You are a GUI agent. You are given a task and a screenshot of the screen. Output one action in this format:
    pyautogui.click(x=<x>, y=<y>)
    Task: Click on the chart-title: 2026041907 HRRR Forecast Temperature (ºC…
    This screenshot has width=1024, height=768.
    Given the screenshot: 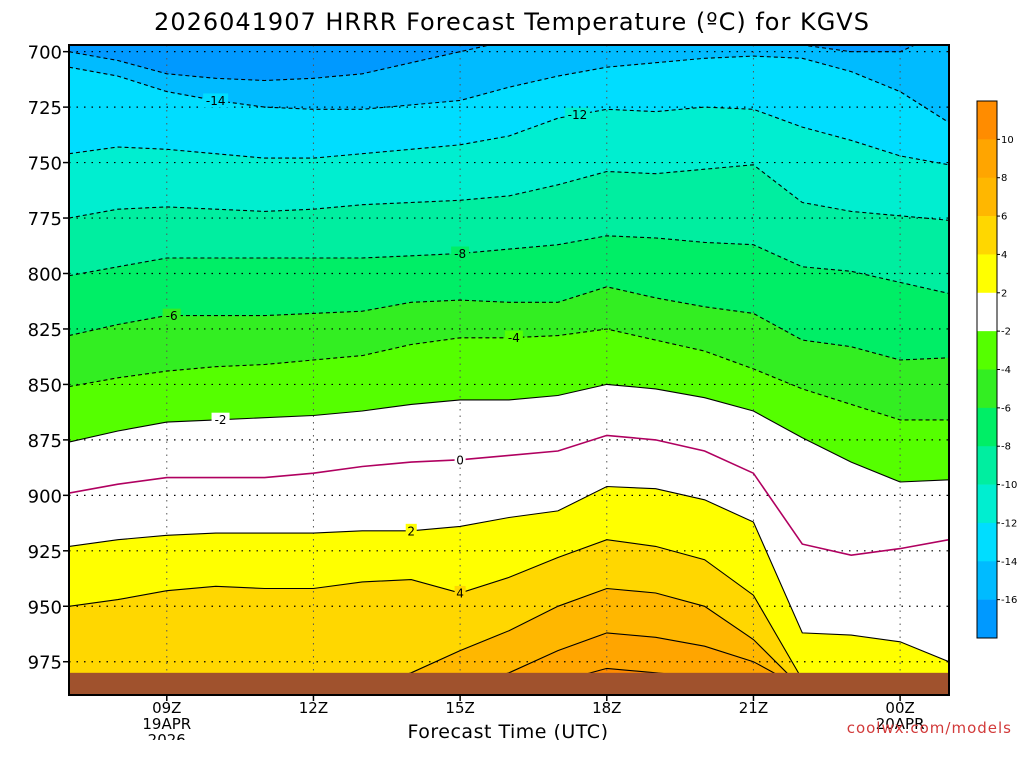 What is the action you would take?
    pyautogui.click(x=512, y=22)
    